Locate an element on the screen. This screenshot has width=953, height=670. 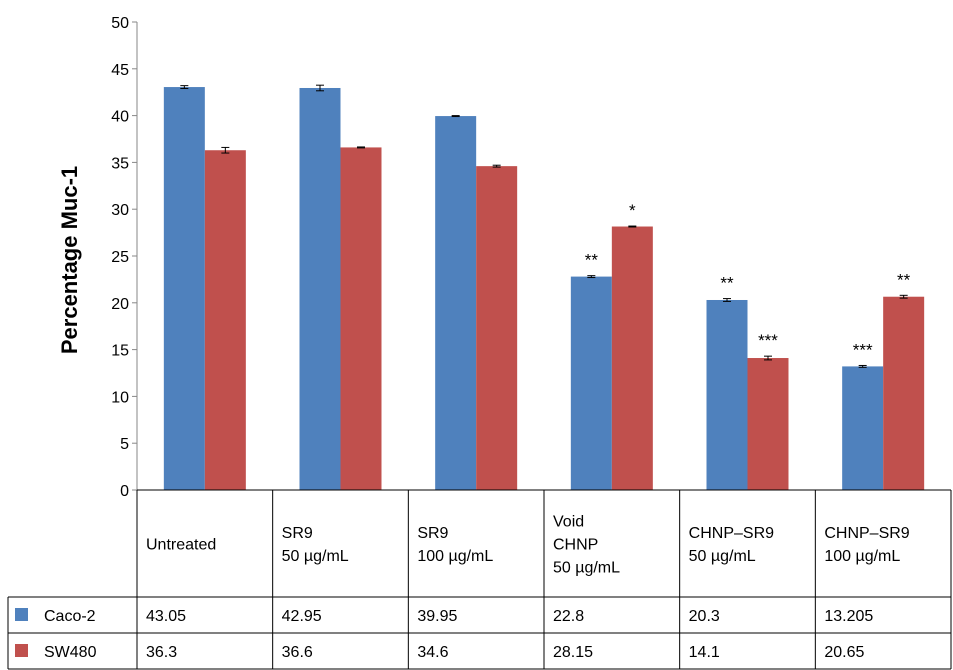
category-label: CHNP–SR9 100 µg/mL is located at coordinates (866, 545).